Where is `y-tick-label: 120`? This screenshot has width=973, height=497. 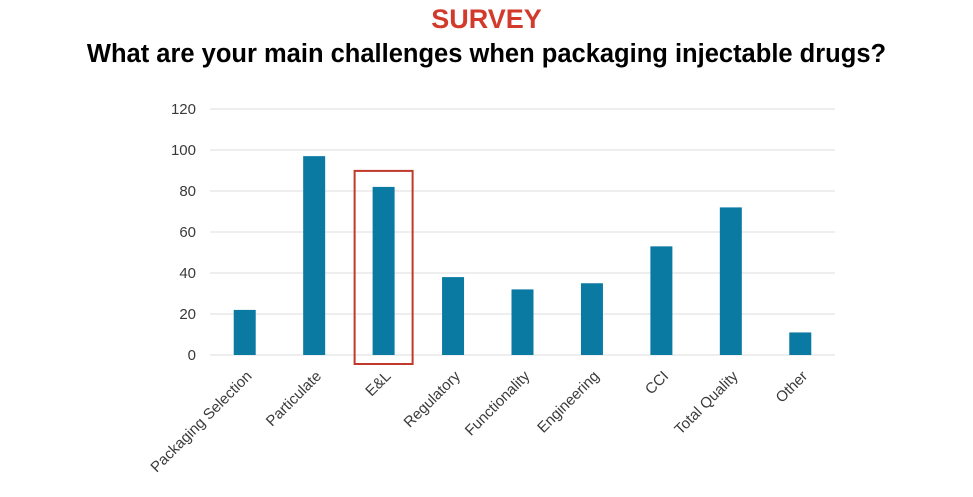 y-tick-label: 120 is located at coordinates (183, 109).